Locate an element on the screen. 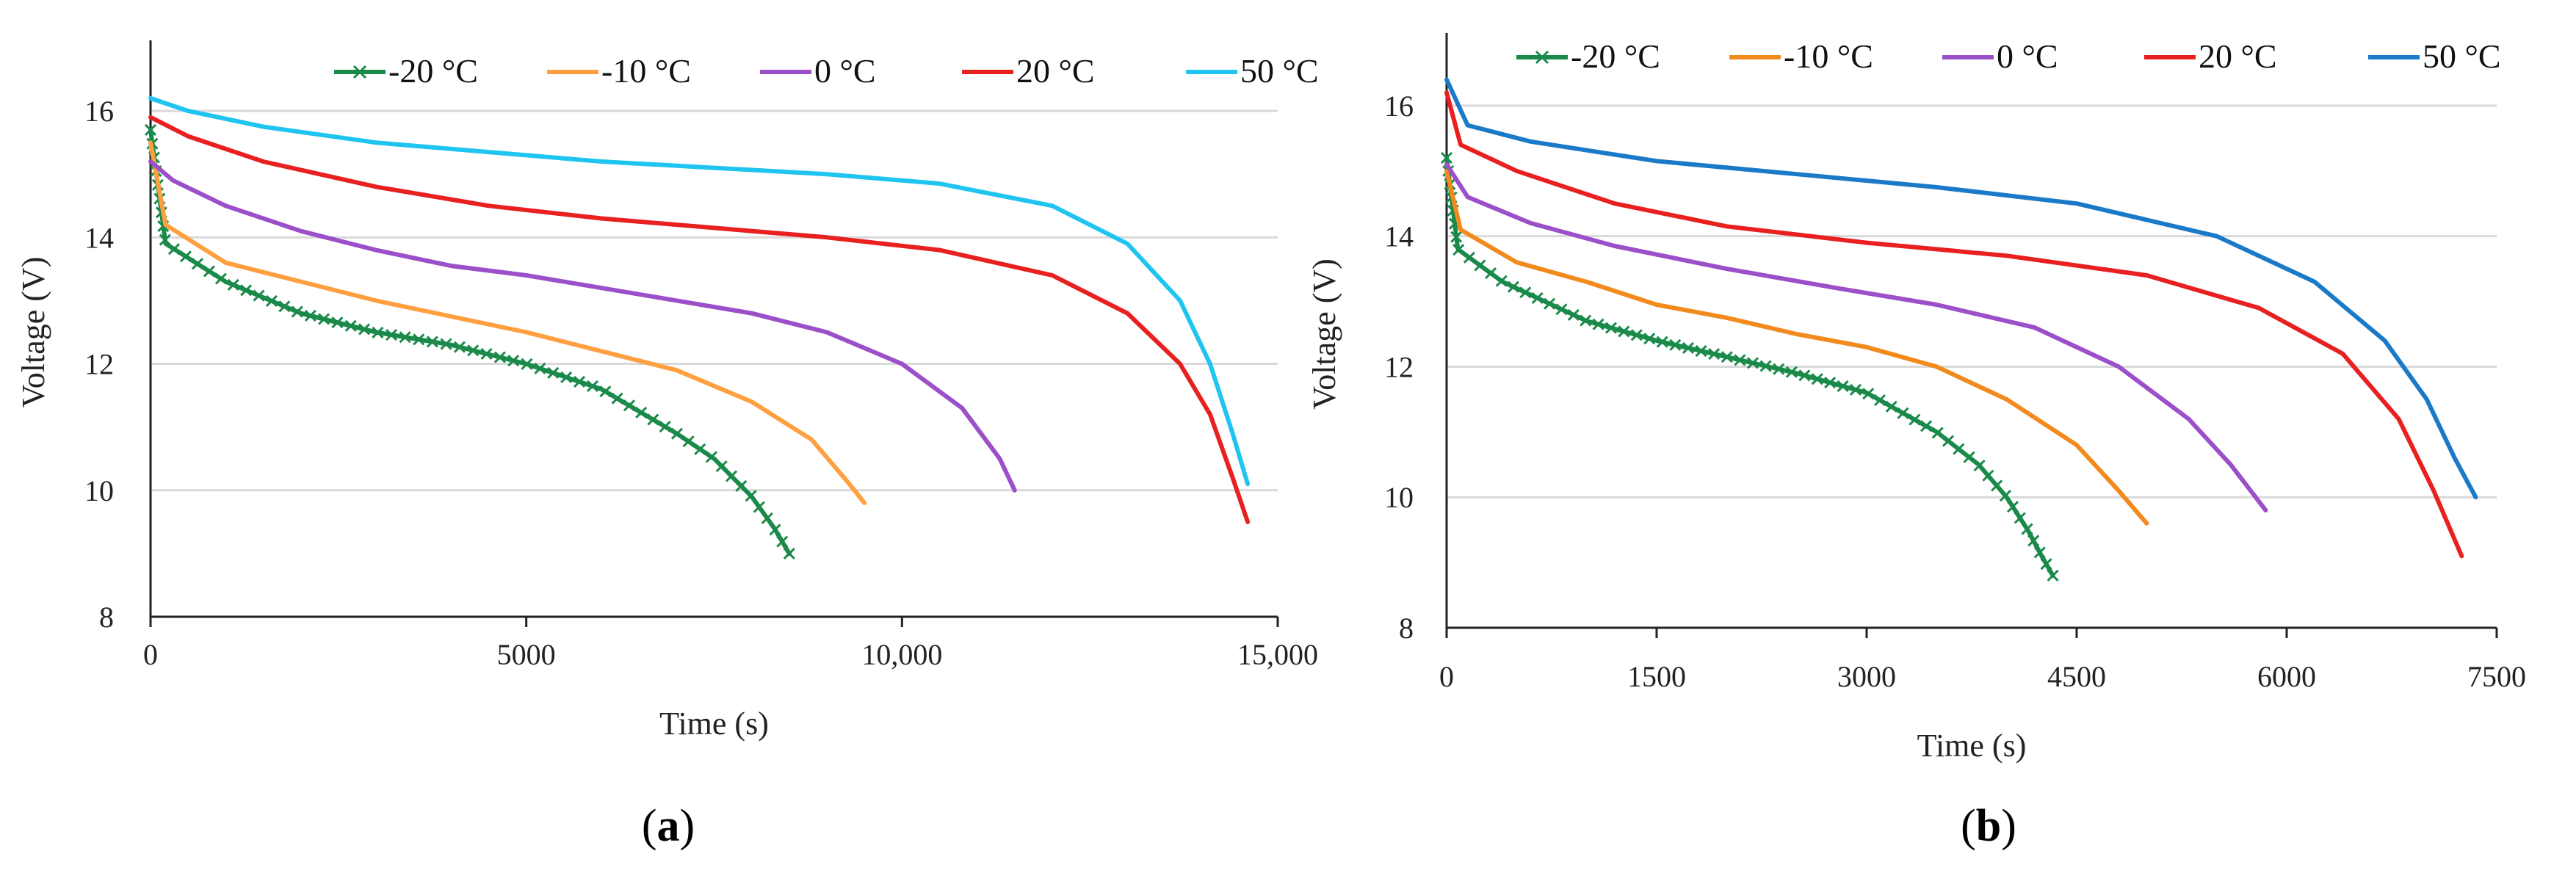  caption-b: (b) is located at coordinates (1988, 826).